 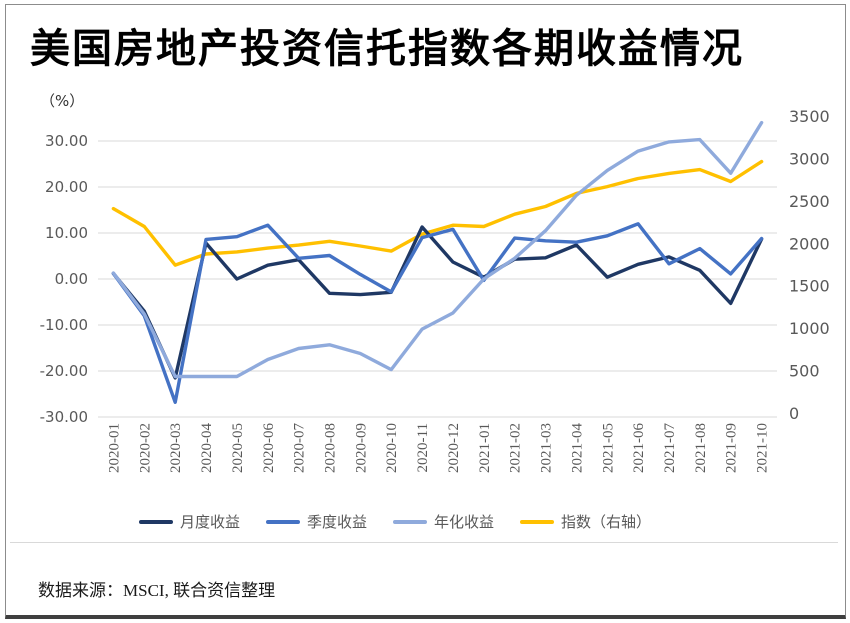 What do you see at coordinates (608, 448) in the screenshot?
I see `x-axis-tick-label: 2021-05` at bounding box center [608, 448].